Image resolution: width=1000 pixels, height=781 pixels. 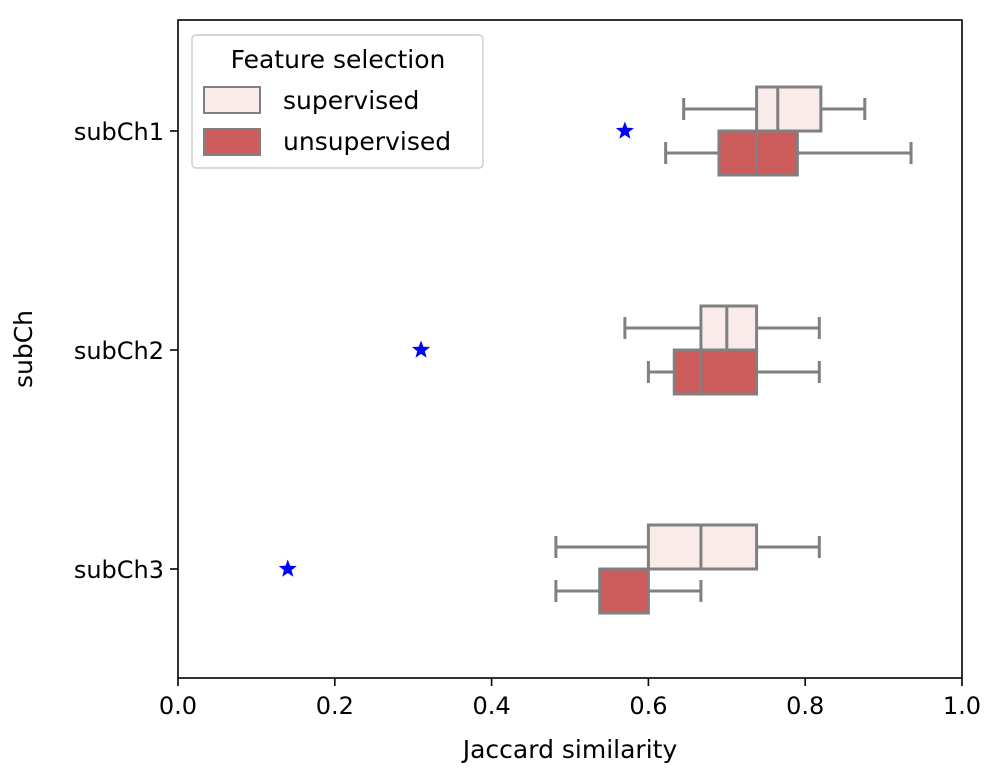 What do you see at coordinates (367, 141) in the screenshot?
I see `legend-label-unsupervised: unsupervised` at bounding box center [367, 141].